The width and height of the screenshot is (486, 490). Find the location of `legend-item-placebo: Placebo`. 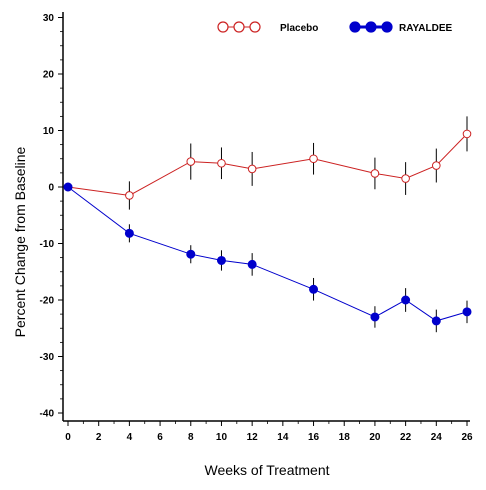

legend-item-placebo: Placebo is located at coordinates (267, 27).